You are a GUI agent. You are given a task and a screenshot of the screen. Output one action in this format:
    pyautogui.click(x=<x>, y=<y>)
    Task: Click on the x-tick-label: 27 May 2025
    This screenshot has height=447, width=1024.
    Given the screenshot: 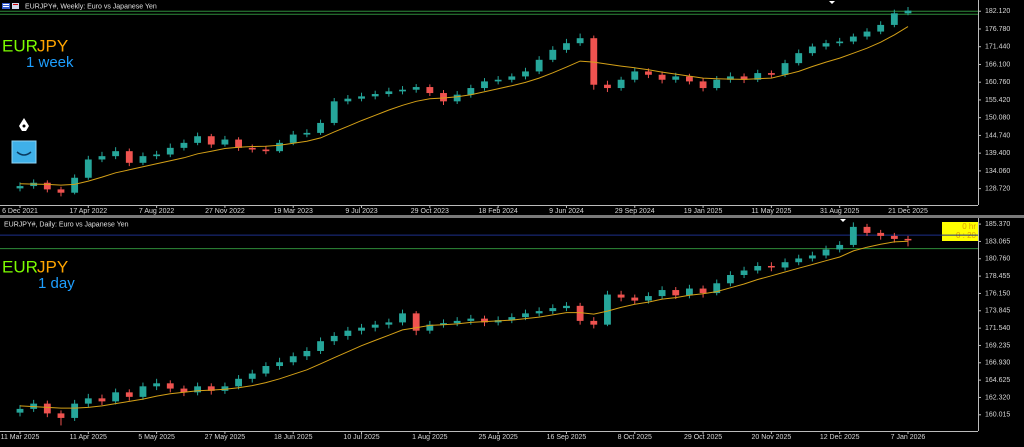 What is the action you would take?
    pyautogui.click(x=225, y=437)
    